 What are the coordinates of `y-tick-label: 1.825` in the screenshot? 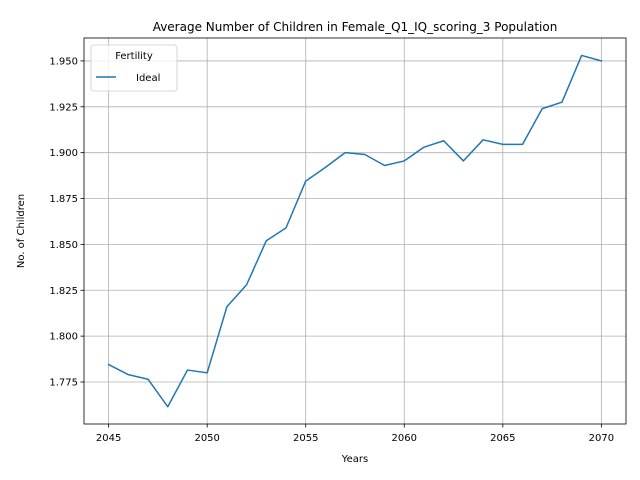 It's located at (63, 291).